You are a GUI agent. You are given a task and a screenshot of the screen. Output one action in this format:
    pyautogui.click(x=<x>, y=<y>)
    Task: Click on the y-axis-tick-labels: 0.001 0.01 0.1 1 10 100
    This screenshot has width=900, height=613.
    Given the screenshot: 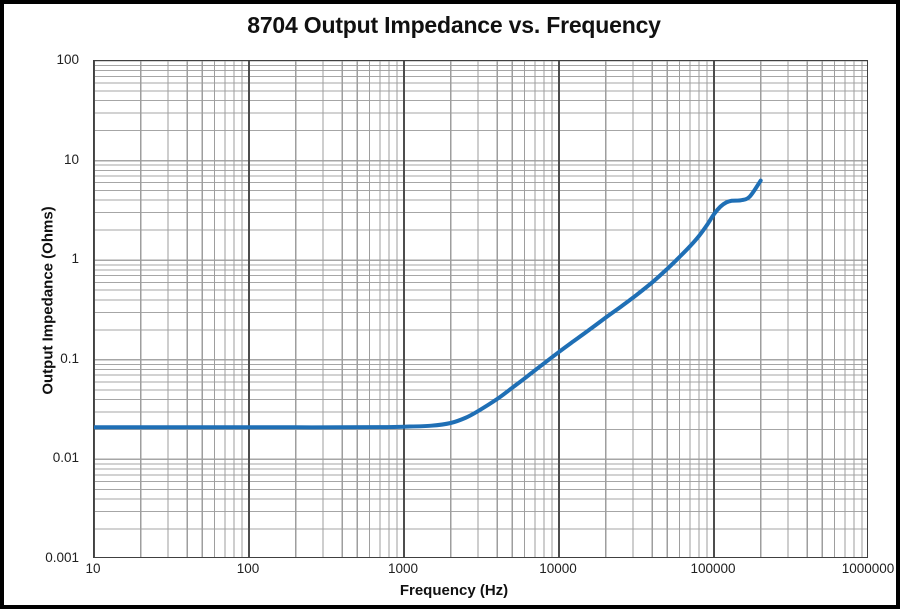 What is the action you would take?
    pyautogui.click(x=45, y=308)
    